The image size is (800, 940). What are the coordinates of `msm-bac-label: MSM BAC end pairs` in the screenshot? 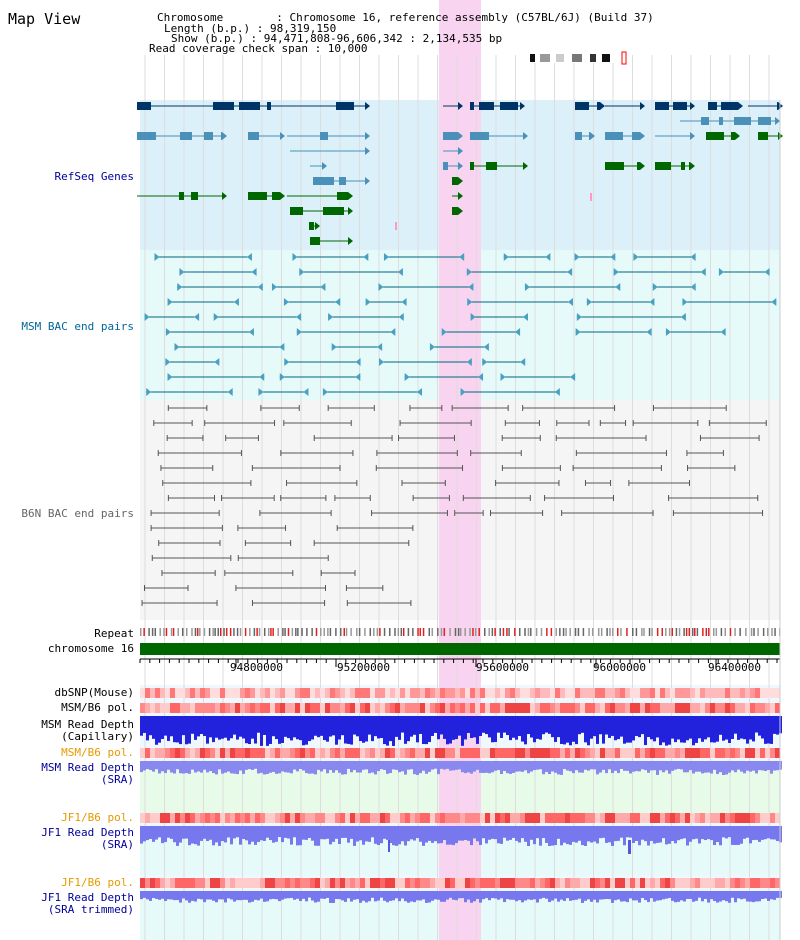 It's located at (77, 326).